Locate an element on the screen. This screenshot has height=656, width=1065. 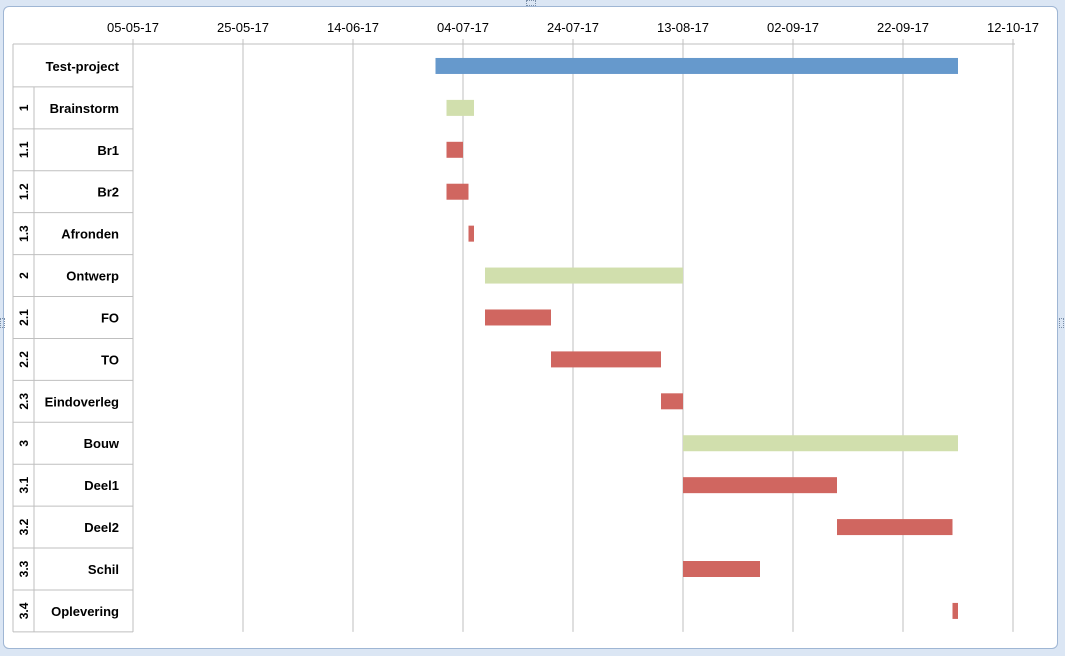
gantt-bar-project is located at coordinates (696, 65).